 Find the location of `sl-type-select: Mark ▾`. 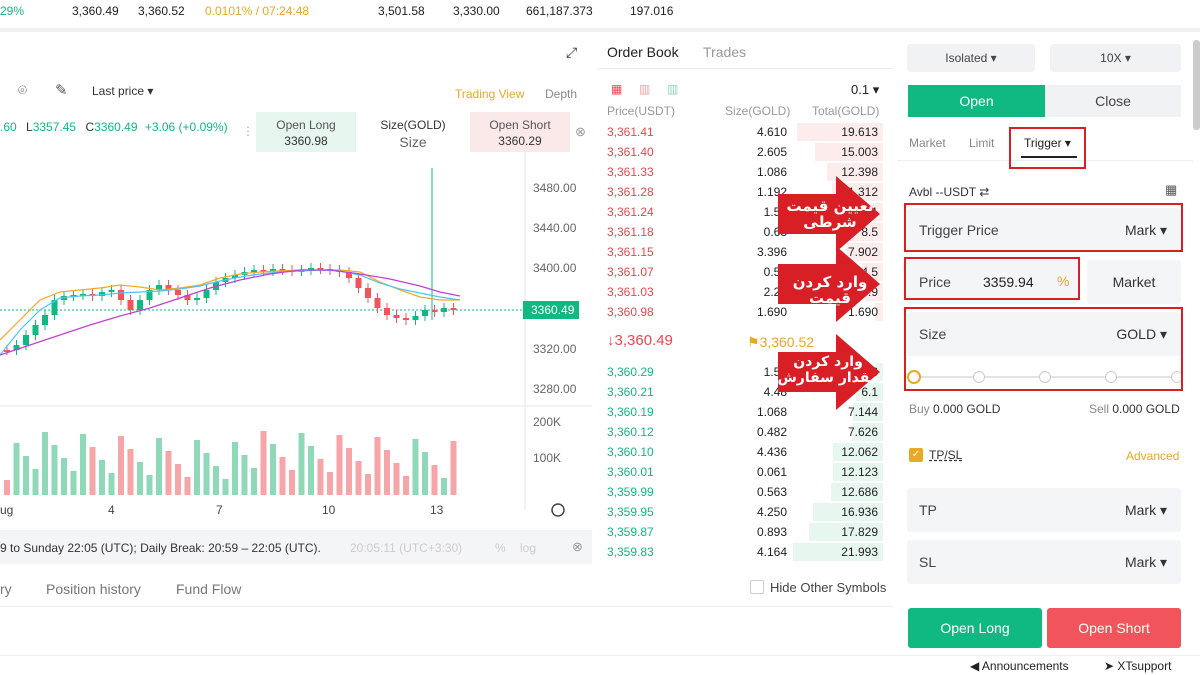

sl-type-select: Mark ▾ is located at coordinates (1145, 562).